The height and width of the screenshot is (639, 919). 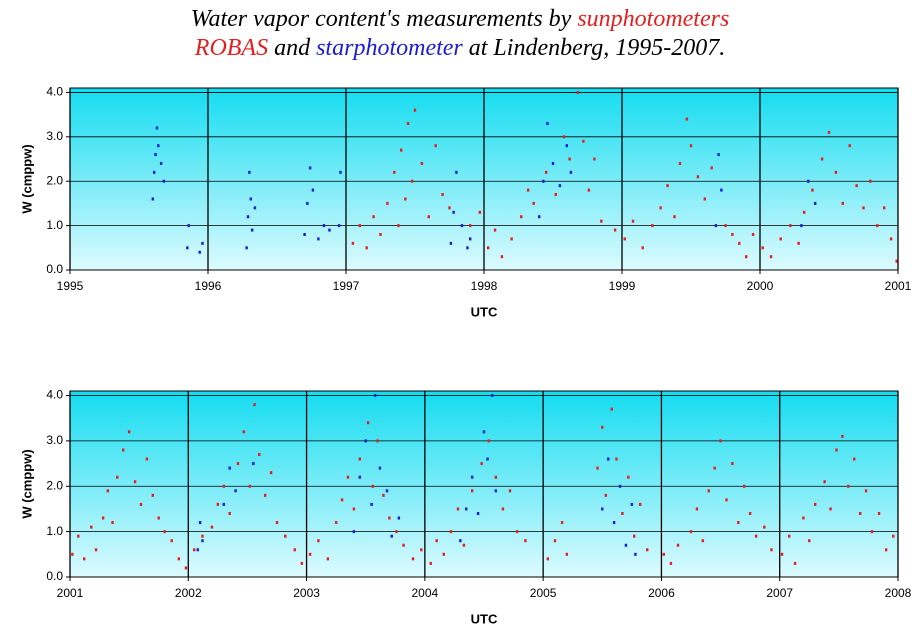 What do you see at coordinates (208, 286) in the screenshot?
I see `x-tick-label: 1996` at bounding box center [208, 286].